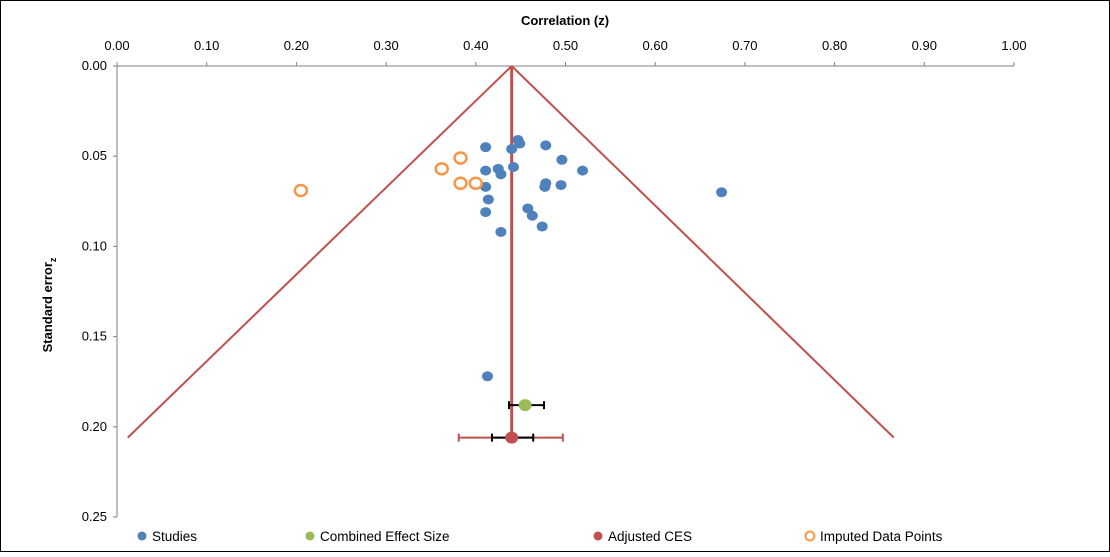  What do you see at coordinates (53, 259) in the screenshot?
I see `y-axis-title-subscript: z` at bounding box center [53, 259].